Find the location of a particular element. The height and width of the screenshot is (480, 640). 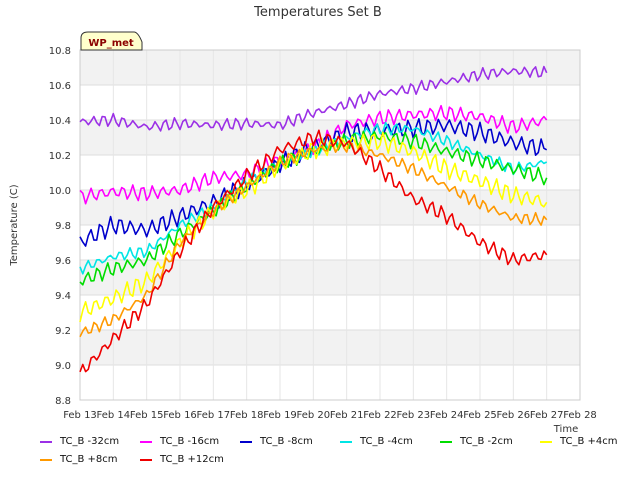

y-tick-label: 10.4 is located at coordinates (60, 121).